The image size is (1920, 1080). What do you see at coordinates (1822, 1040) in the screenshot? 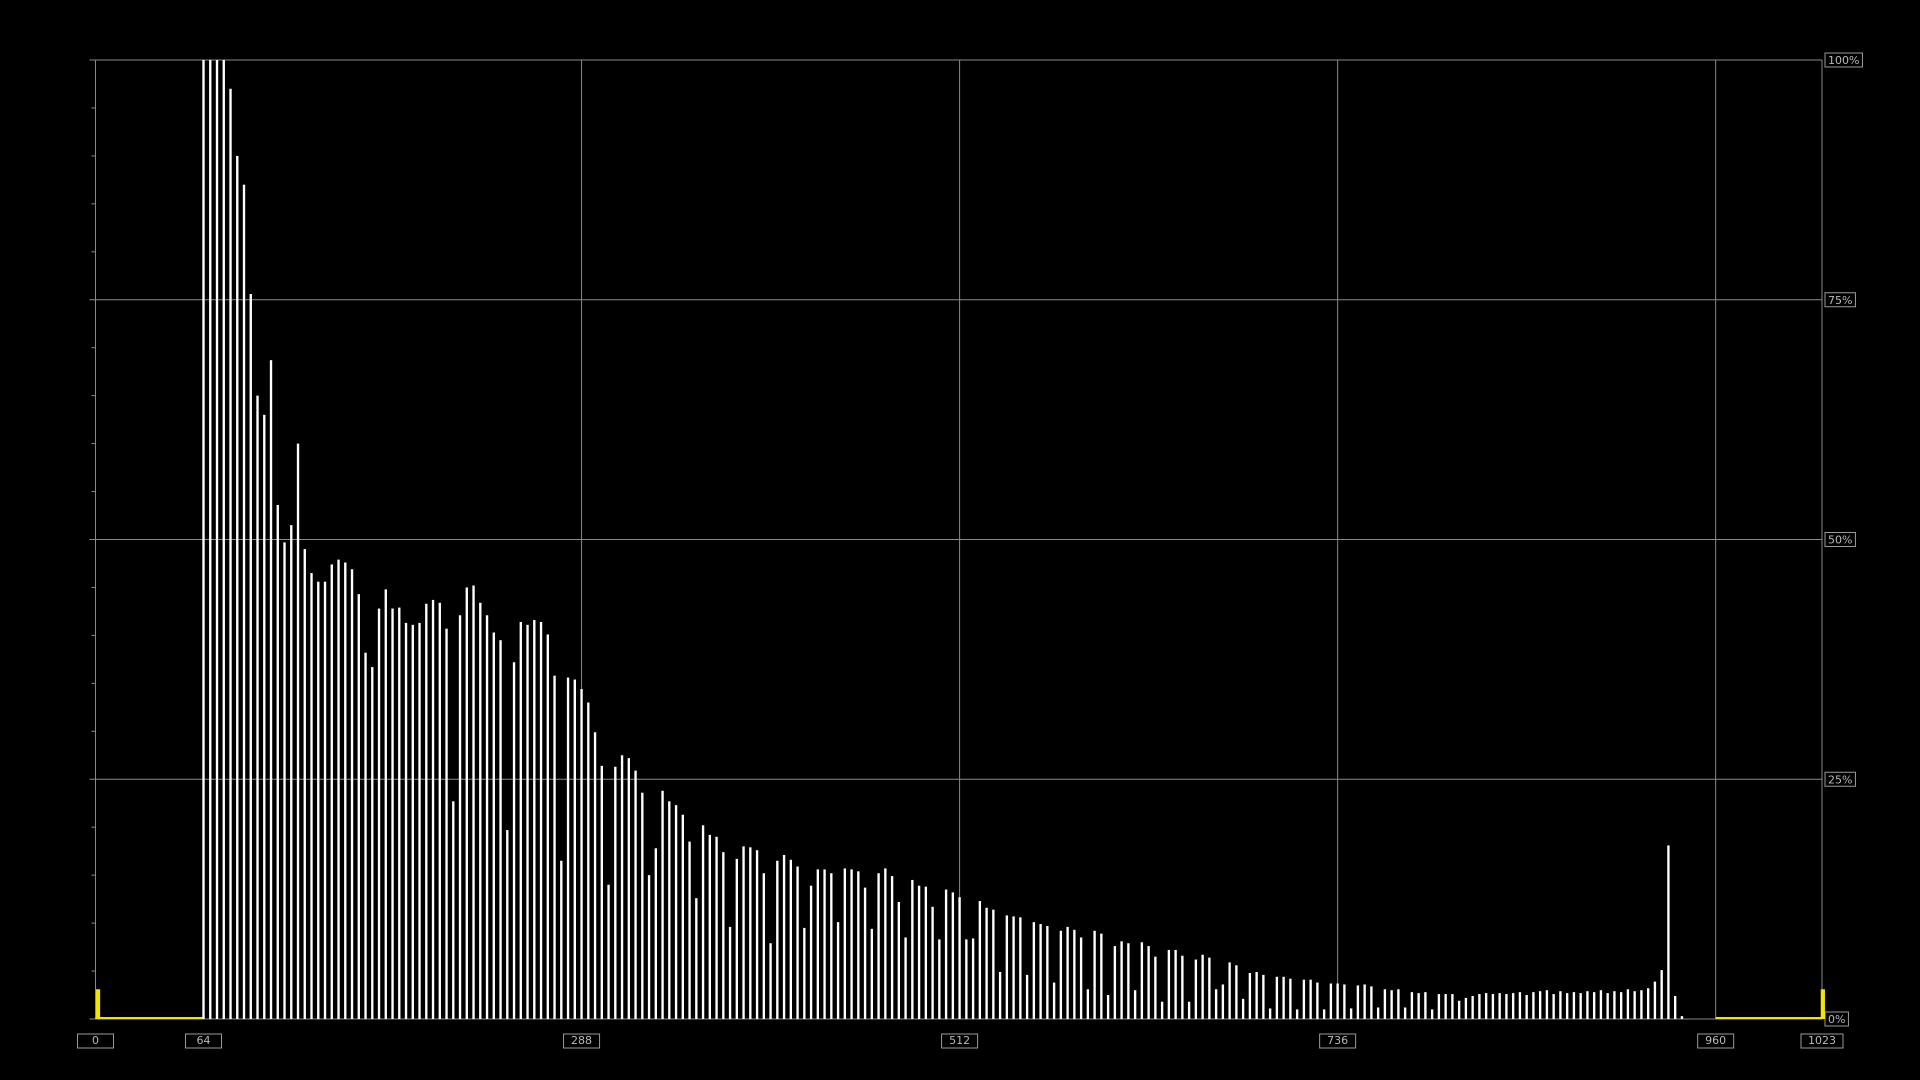
I see `x-tick-label: 1023` at bounding box center [1822, 1040].